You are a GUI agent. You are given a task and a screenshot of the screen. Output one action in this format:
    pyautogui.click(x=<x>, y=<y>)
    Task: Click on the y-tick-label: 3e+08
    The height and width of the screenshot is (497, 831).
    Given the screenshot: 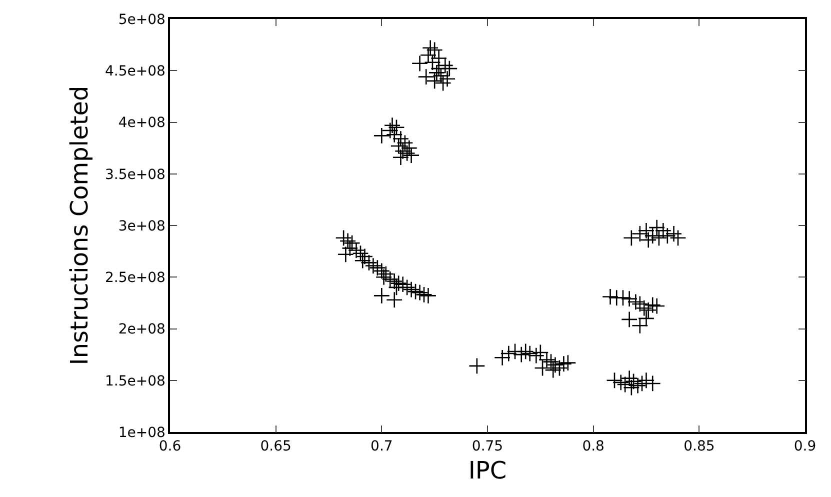 What is the action you would take?
    pyautogui.click(x=142, y=226)
    